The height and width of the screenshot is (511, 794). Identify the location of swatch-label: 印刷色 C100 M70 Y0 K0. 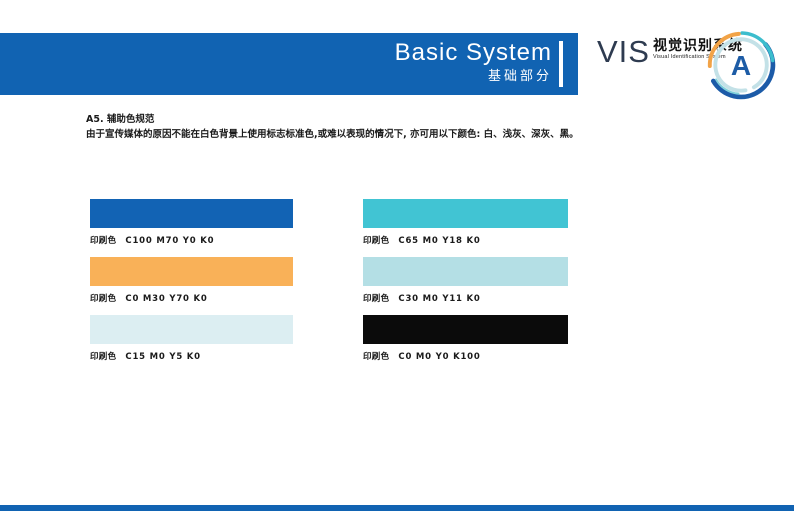
(191, 240).